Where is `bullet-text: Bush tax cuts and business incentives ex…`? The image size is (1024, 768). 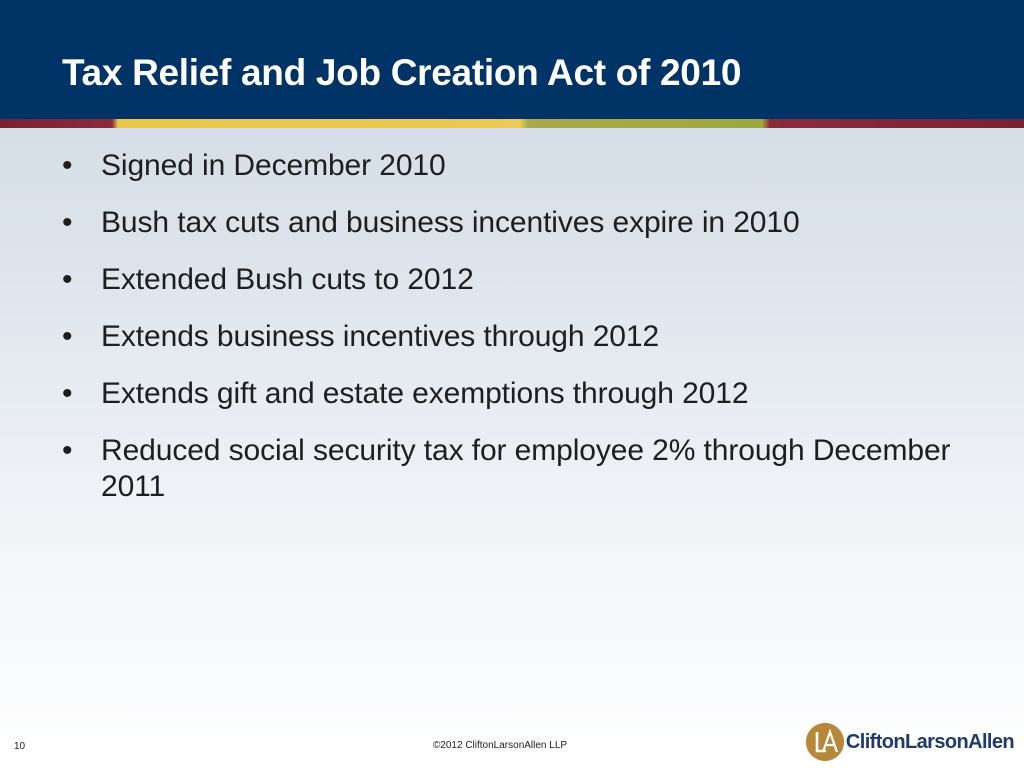 bullet-text: Bush tax cuts and business incentives ex… is located at coordinates (450, 222).